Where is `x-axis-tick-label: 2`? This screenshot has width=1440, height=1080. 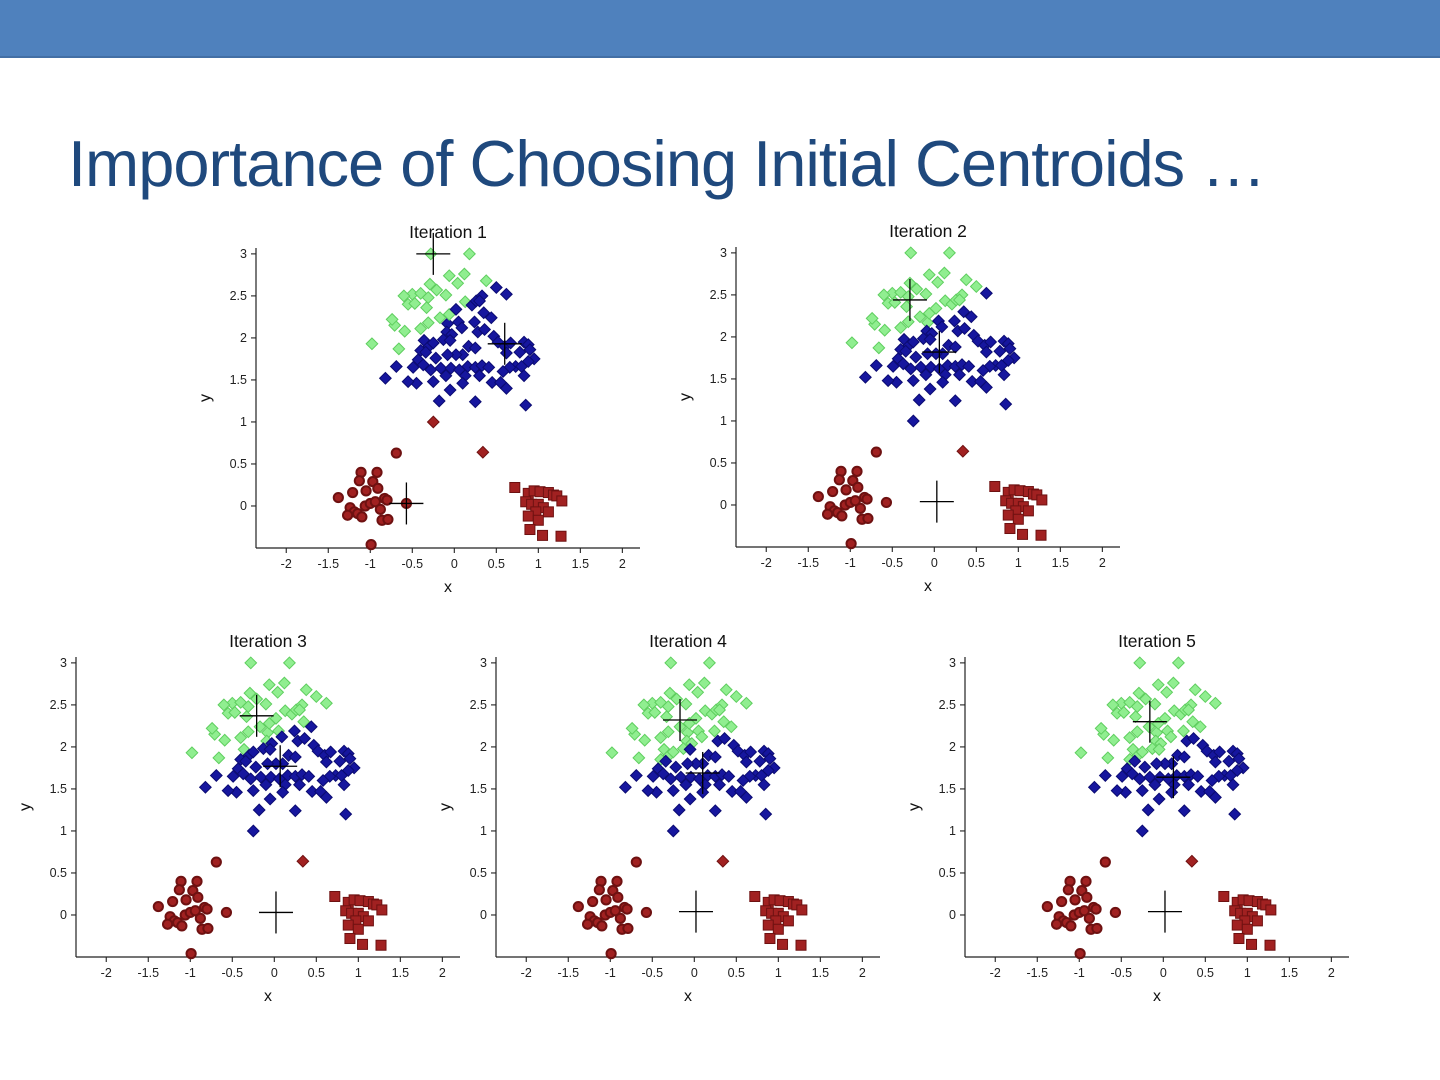 x-axis-tick-label: 2 is located at coordinates (1102, 563).